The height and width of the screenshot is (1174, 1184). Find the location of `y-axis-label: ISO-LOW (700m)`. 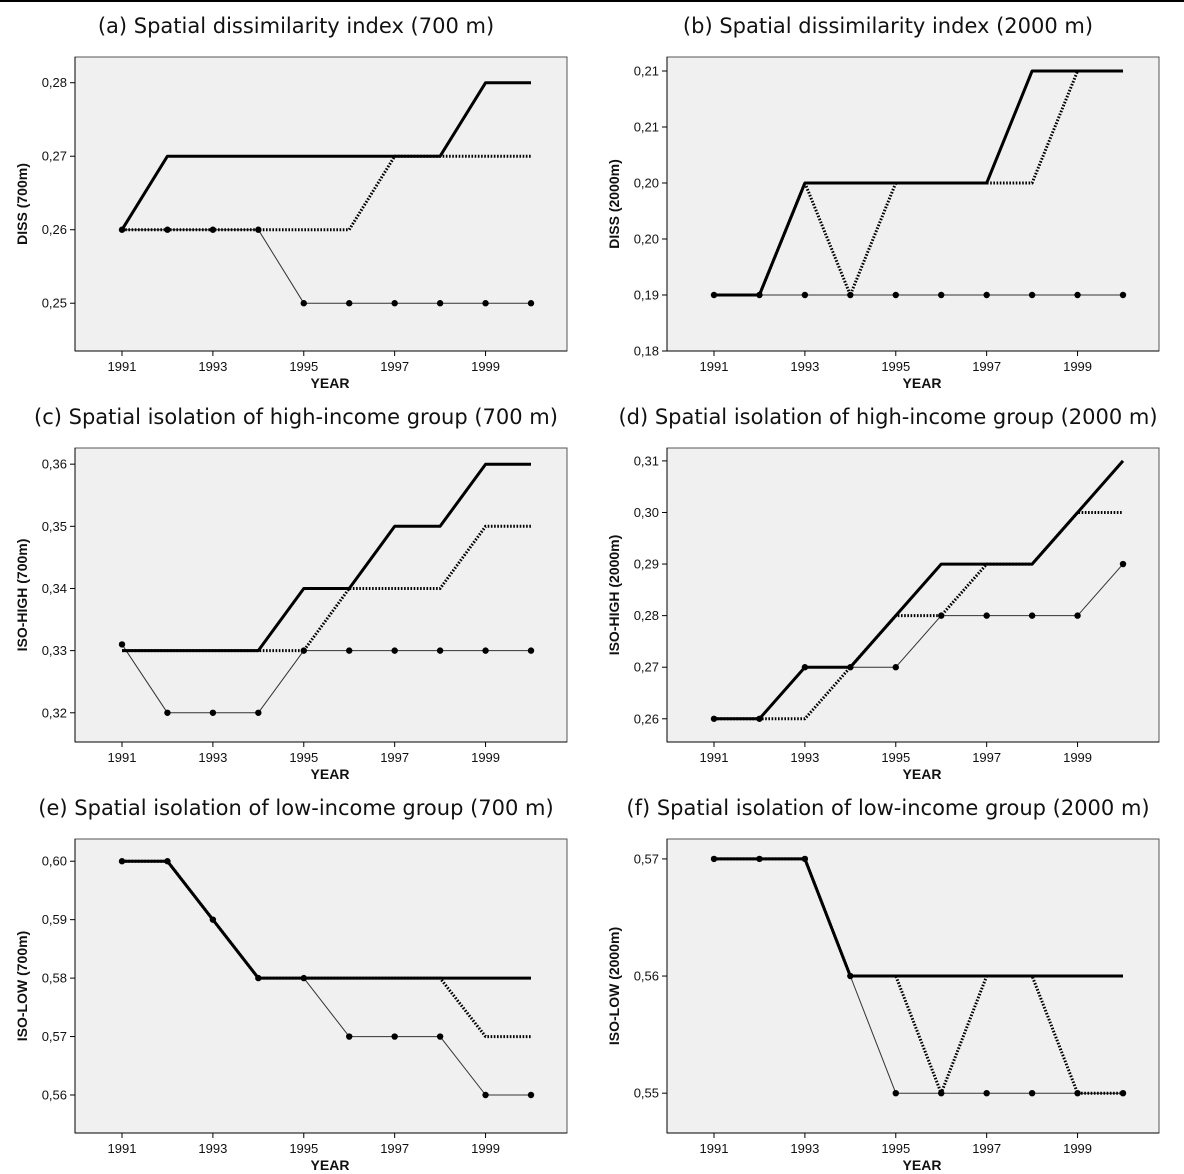

y-axis-label: ISO-LOW (700m) is located at coordinates (22, 986).